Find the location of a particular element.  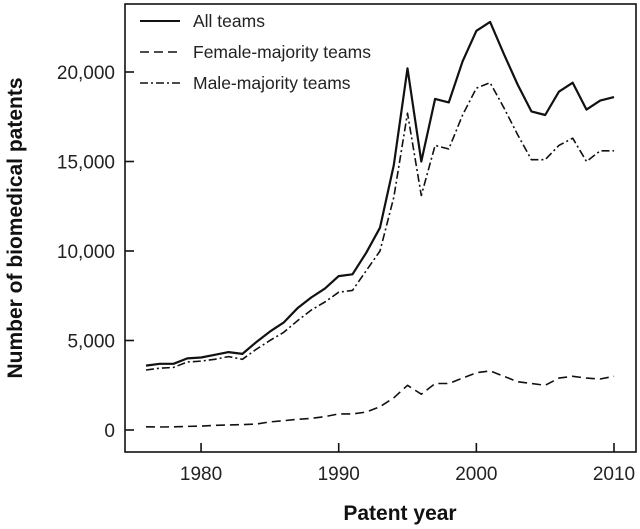

y-tick-label-20000: 20,000 is located at coordinates (86, 73).